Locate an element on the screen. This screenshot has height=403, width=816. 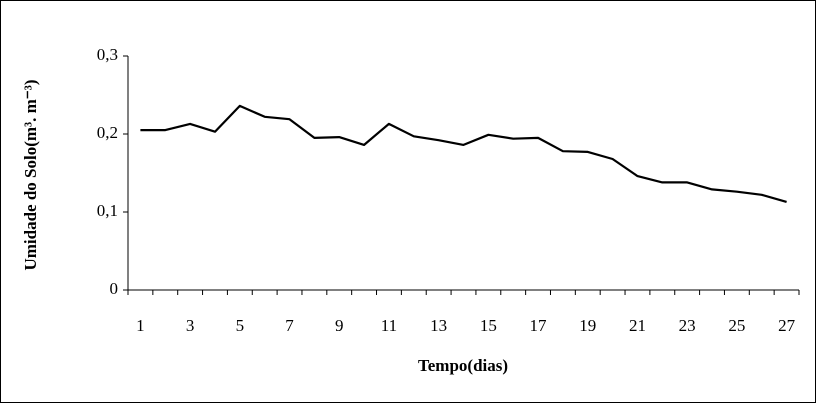
x-tick-label: 25 is located at coordinates (736, 325).